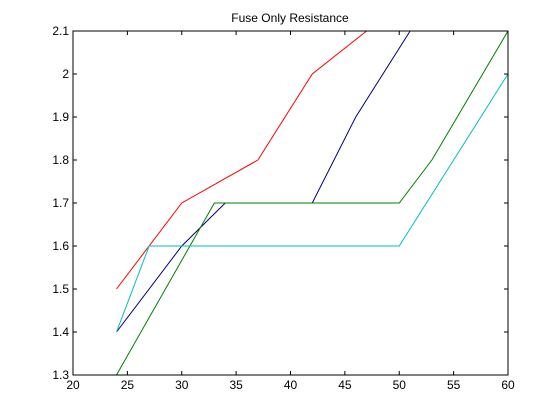 The height and width of the screenshot is (420, 560). What do you see at coordinates (508, 385) in the screenshot?
I see `x-tick-label: 60` at bounding box center [508, 385].